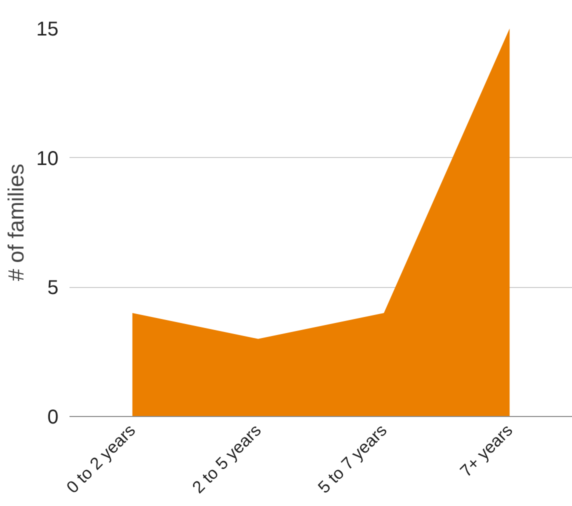 The image size is (572, 506). What do you see at coordinates (52, 288) in the screenshot?
I see `y-tick-label: 5` at bounding box center [52, 288].